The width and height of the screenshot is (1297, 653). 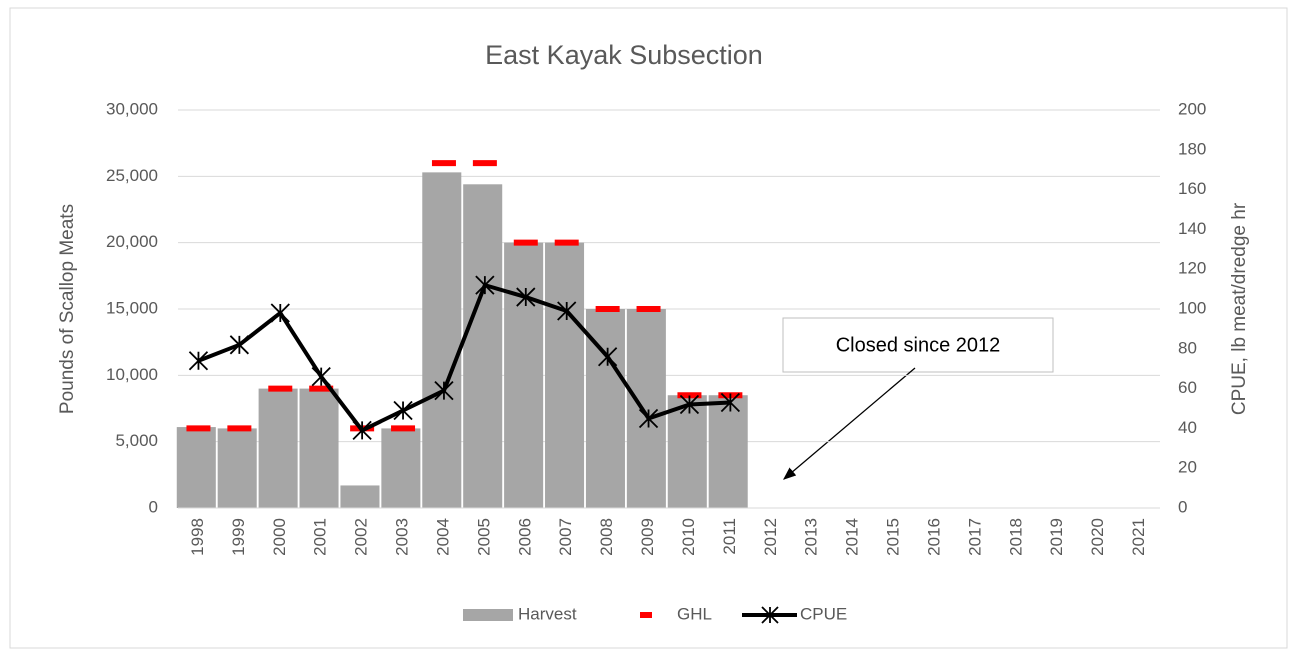 I want to click on y2-tick-label: 20, so click(x=1187, y=467).